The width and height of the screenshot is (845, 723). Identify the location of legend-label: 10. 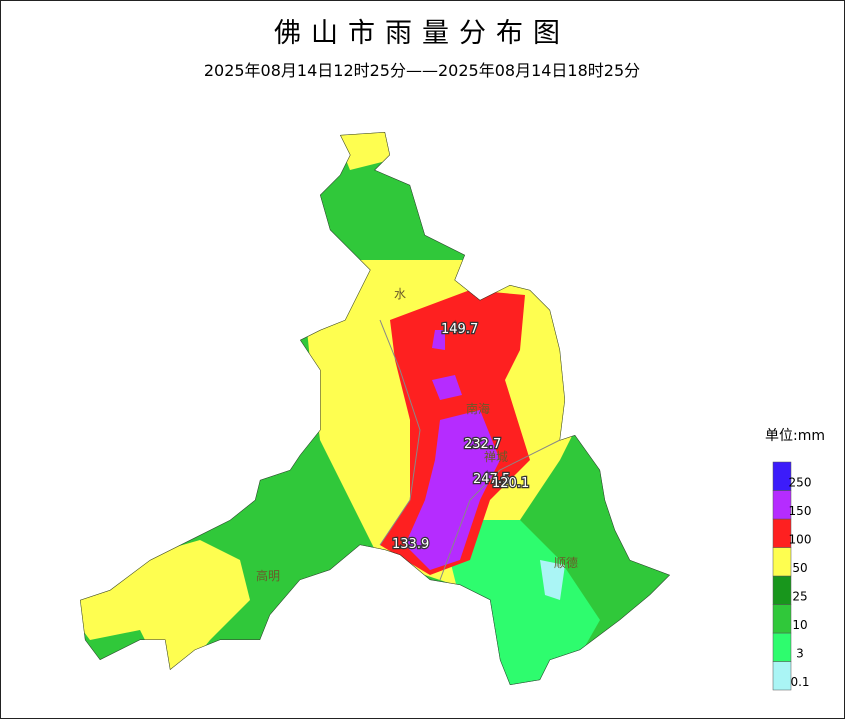
(799, 625).